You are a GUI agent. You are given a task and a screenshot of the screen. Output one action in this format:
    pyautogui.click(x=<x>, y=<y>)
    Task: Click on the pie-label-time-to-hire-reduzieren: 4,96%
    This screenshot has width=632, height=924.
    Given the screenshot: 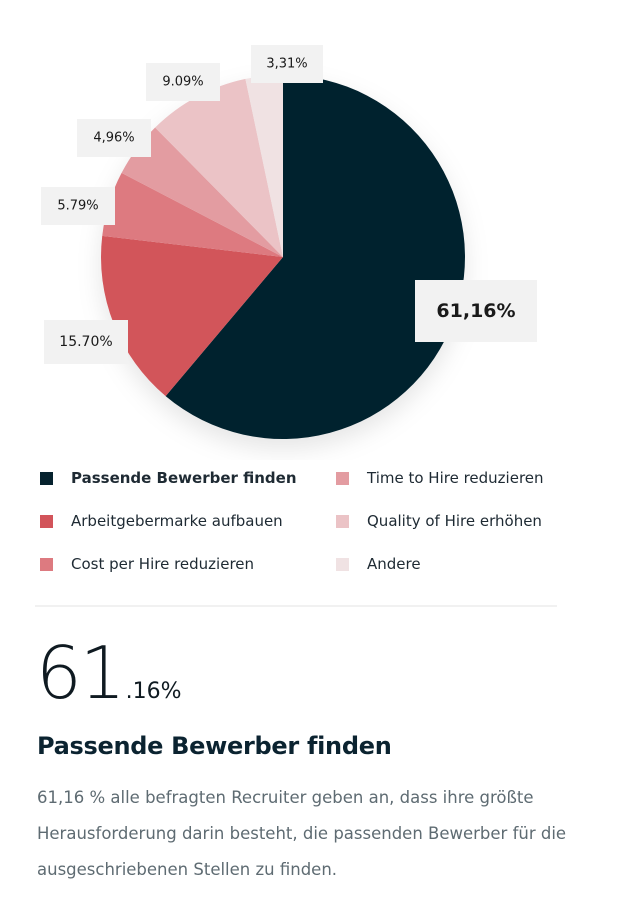 What is the action you would take?
    pyautogui.click(x=114, y=138)
    